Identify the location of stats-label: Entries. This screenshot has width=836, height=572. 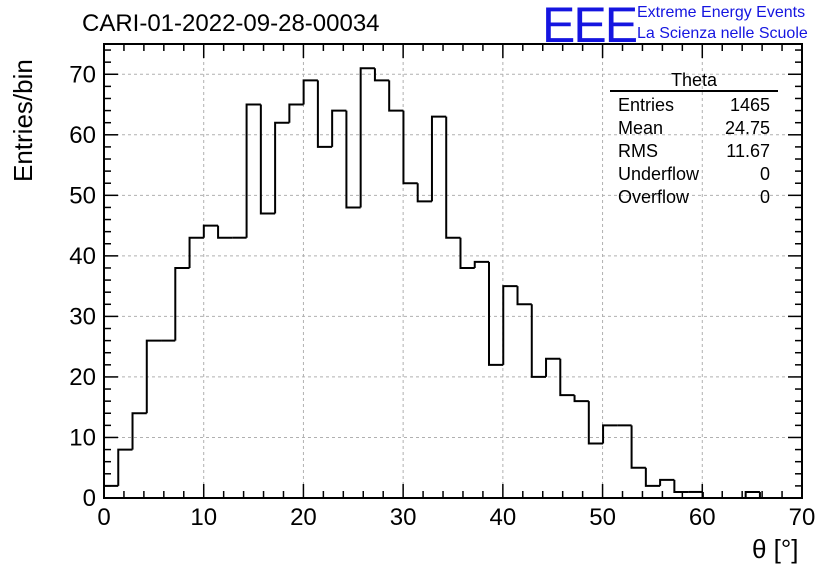
(646, 105).